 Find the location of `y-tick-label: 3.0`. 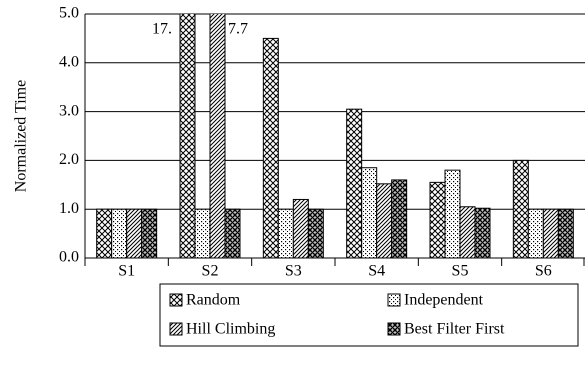

y-tick-label: 3.0 is located at coordinates (69, 110).